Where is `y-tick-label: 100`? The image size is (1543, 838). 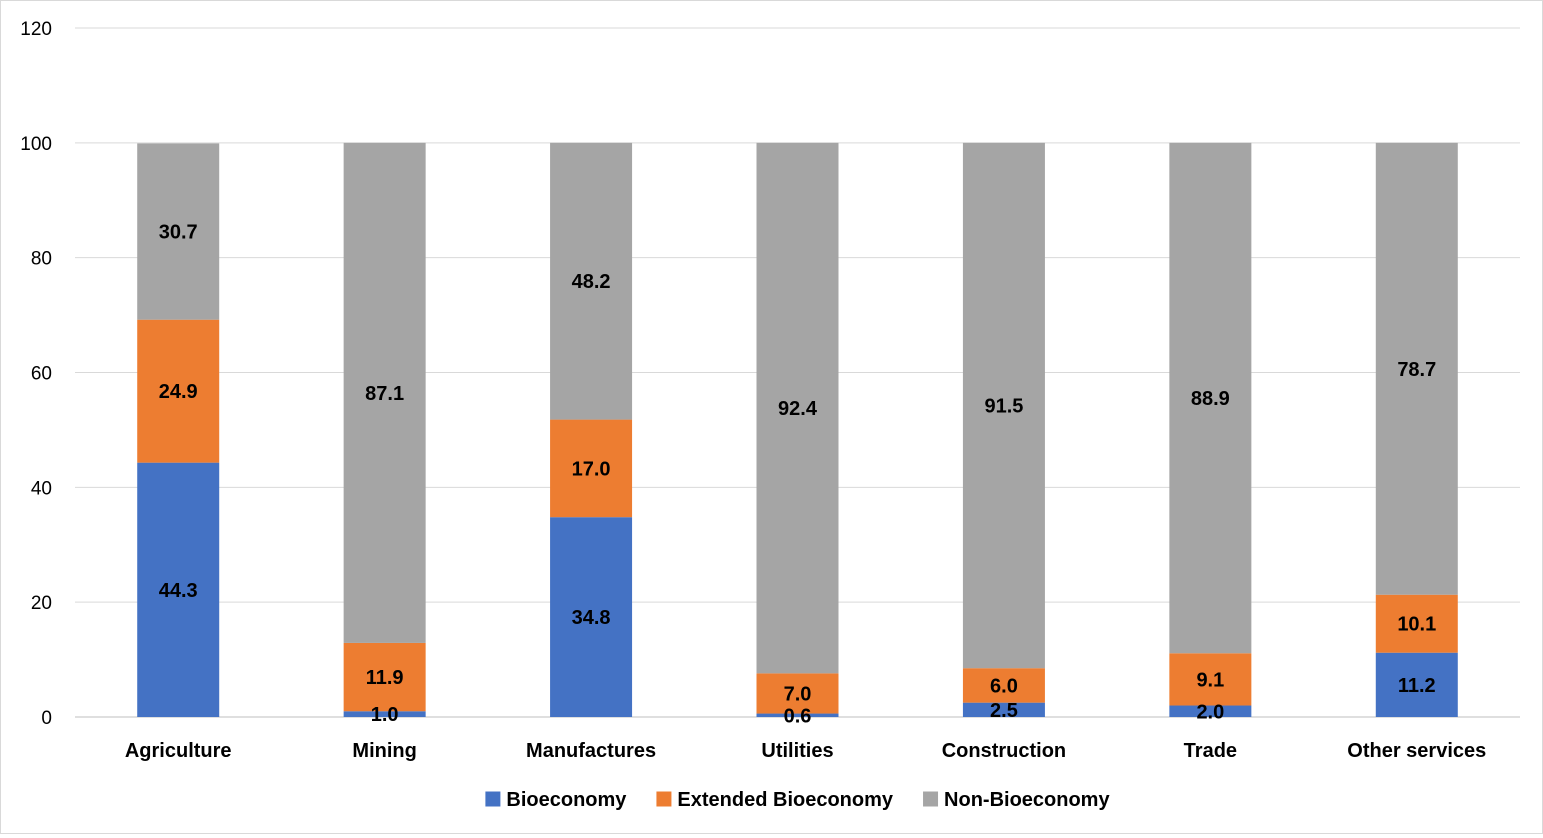
y-tick-label: 100 is located at coordinates (36, 144).